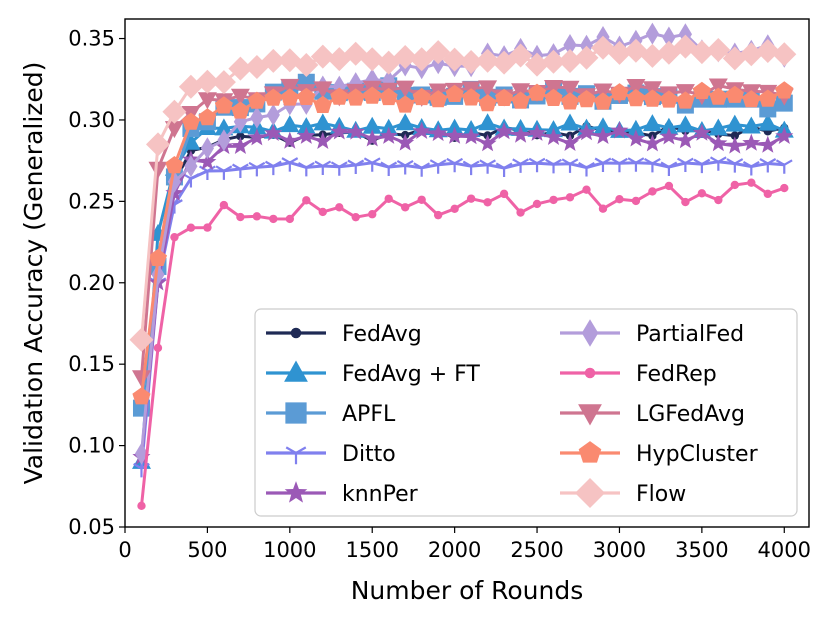 The image size is (830, 622). I want to click on legend-marker-partialfed, so click(590, 333).